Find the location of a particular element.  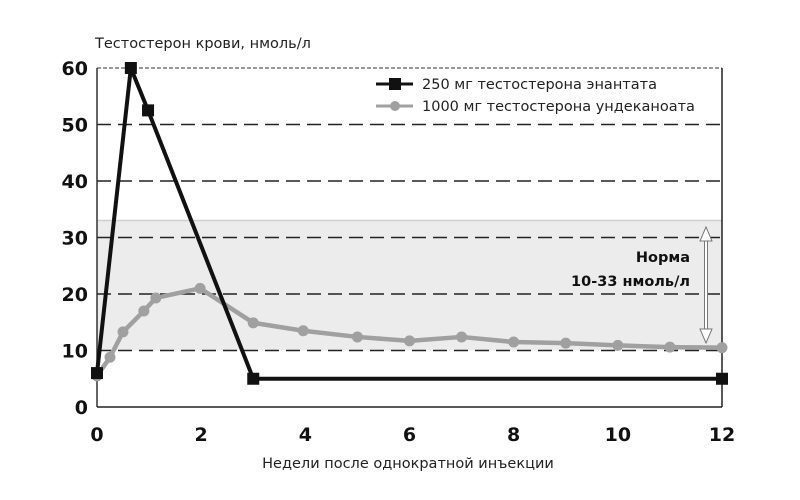

legend-item-undecanoate: 1000 мг тестостерона ундеканоата is located at coordinates (535, 107).